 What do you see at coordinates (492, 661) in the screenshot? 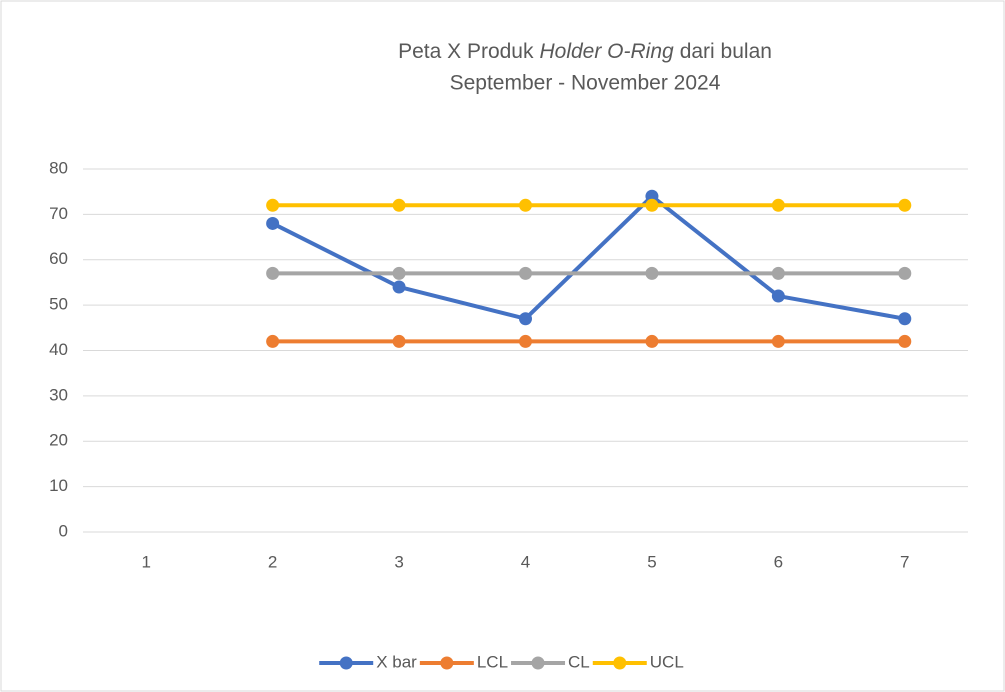
I see `legend-label: LCL` at bounding box center [492, 661].